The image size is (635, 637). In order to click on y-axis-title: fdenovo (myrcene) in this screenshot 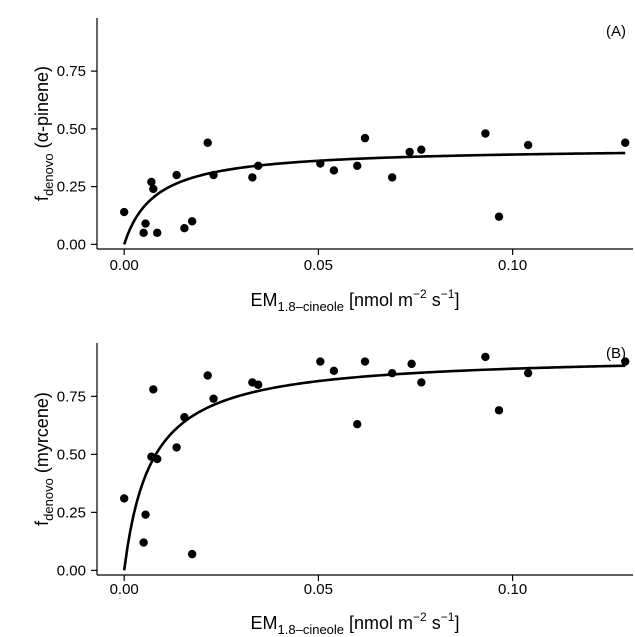, I will do `click(44, 459)`.